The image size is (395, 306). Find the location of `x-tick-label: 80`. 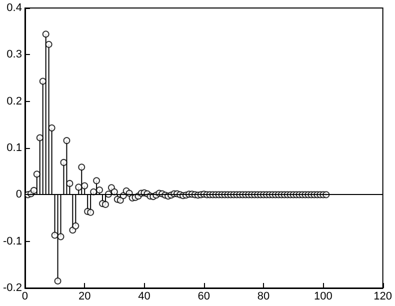

x-tick-label: 80 is located at coordinates (263, 296).